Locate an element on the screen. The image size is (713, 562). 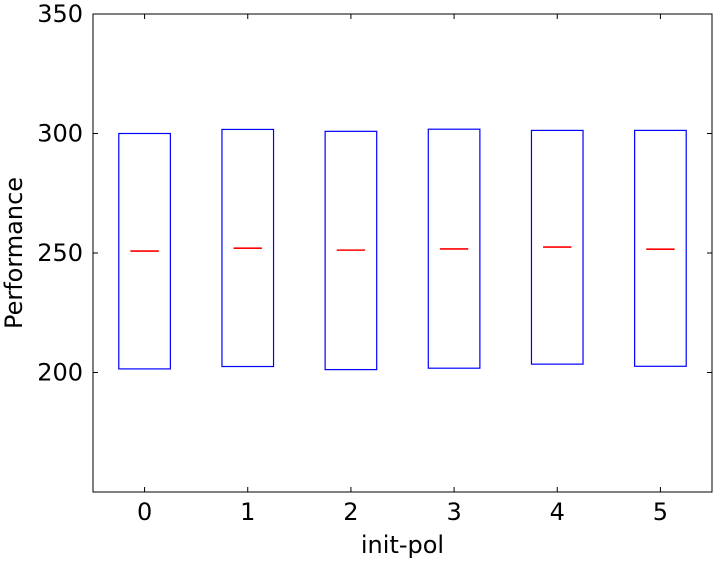
x-tick-label: 4 is located at coordinates (557, 512).